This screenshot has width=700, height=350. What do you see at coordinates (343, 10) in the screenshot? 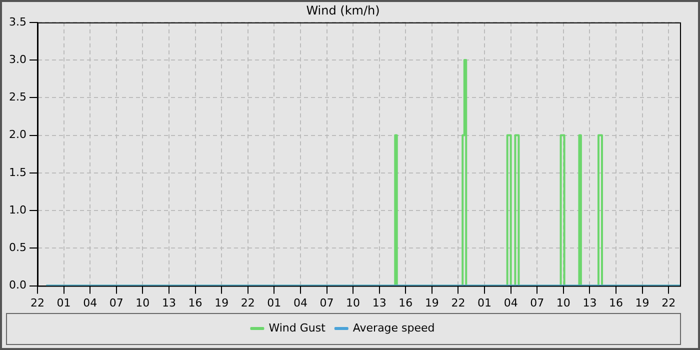
I see `chart-title: Wind (km/h)` at bounding box center [343, 10].